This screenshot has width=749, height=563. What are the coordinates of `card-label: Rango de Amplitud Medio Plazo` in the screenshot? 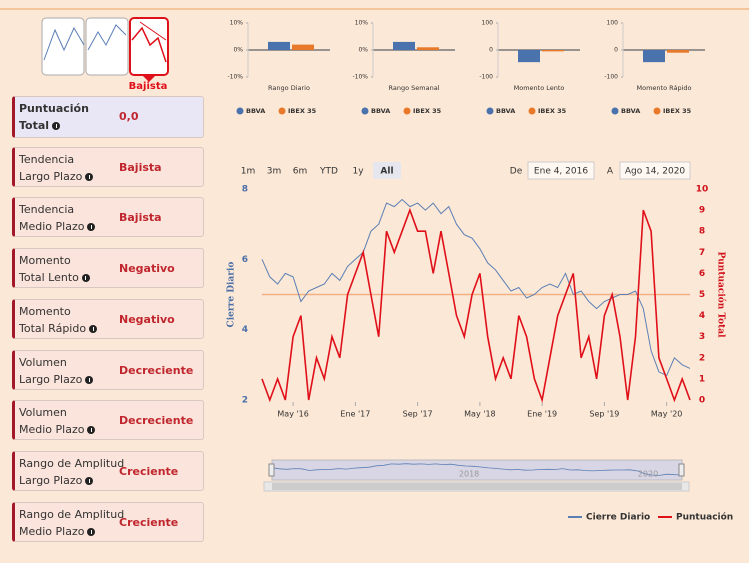 It's located at (71, 523).